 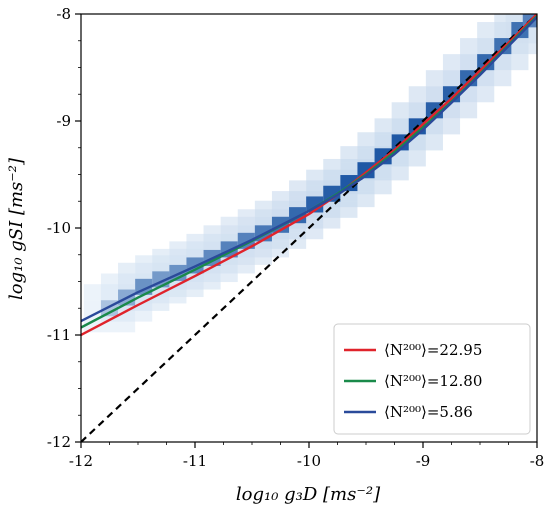 What do you see at coordinates (59, 228) in the screenshot?
I see `y-tick-label: -10` at bounding box center [59, 228].